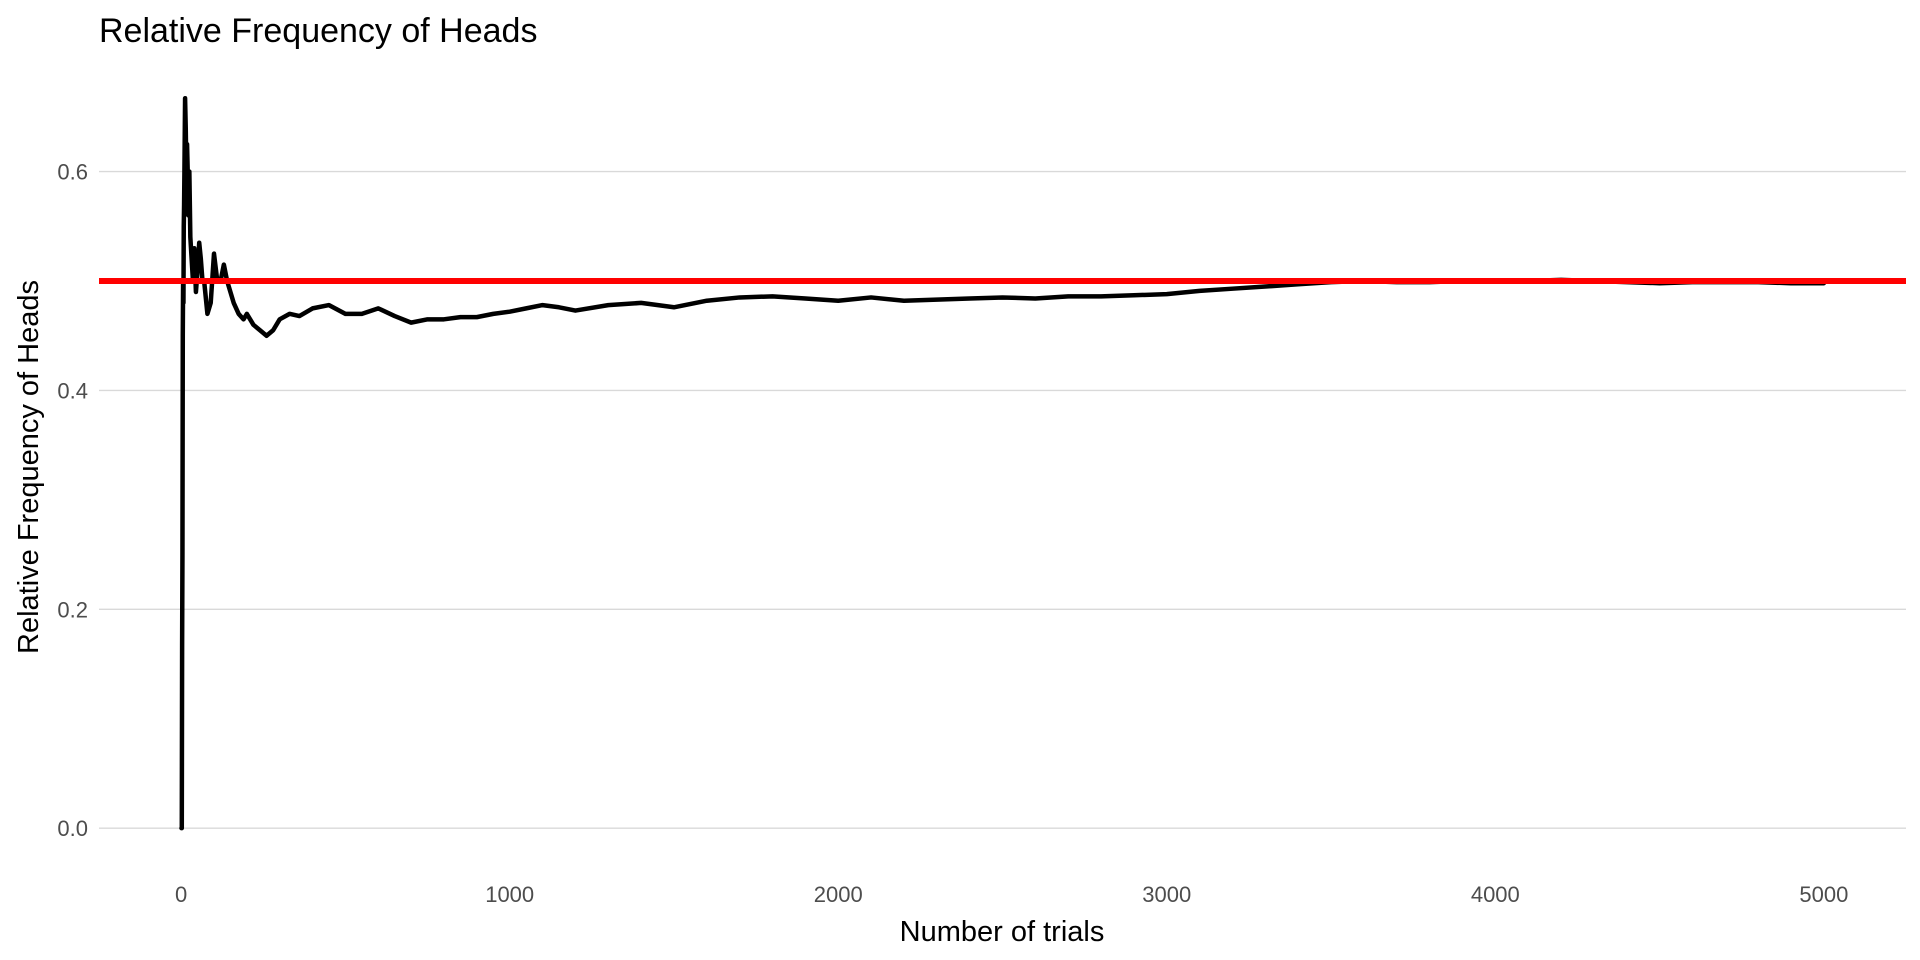 This screenshot has width=1920, height=960. Describe the element at coordinates (29, 467) in the screenshot. I see `y-axis-title: Relative Frequency of Heads` at that location.